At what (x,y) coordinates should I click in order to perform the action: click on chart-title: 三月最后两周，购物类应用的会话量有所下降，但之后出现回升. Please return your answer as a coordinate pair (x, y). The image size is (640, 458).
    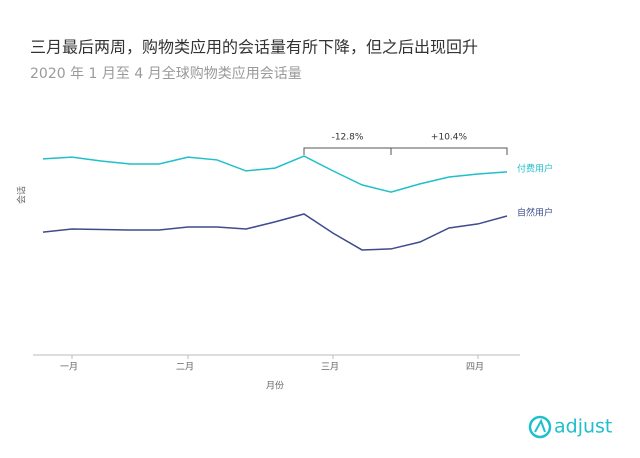
    Looking at the image, I should click on (254, 47).